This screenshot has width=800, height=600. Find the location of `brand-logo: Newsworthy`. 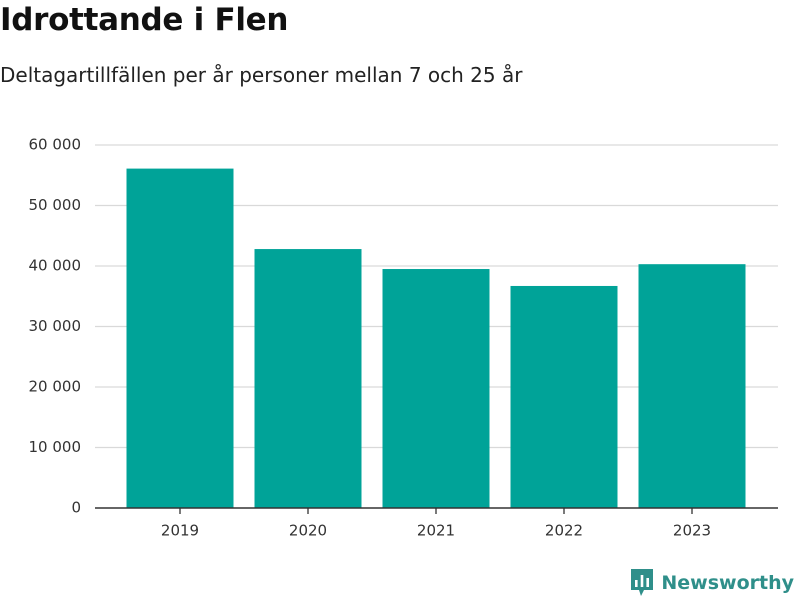

brand-logo: Newsworthy is located at coordinates (712, 583).